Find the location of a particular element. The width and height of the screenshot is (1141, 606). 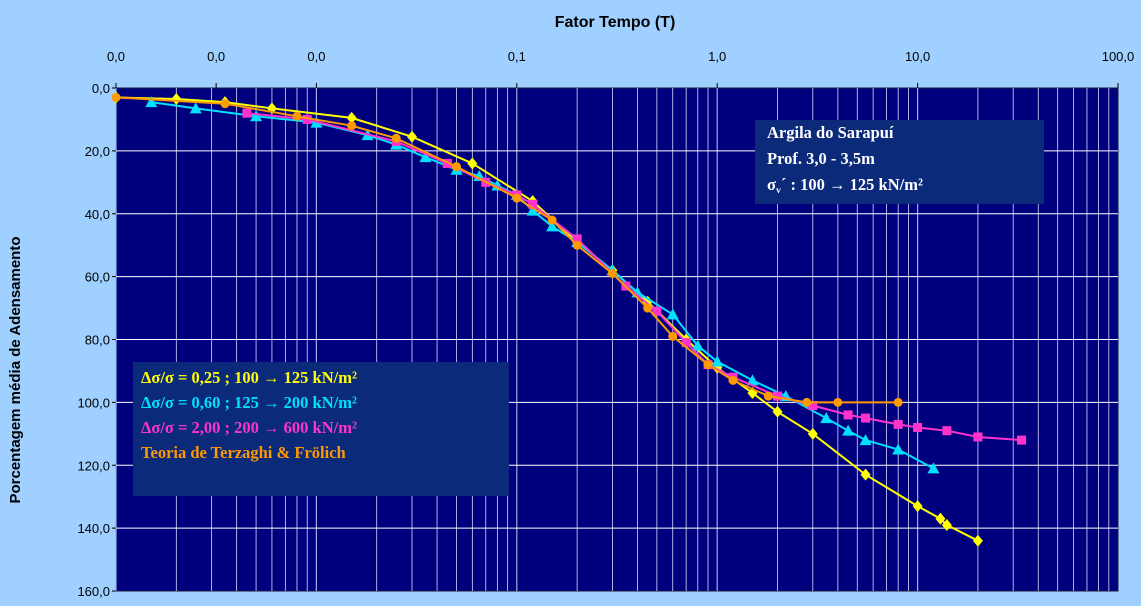

info-line-3: σv´ : 100 → 125 kN/m² is located at coordinates (899, 188).